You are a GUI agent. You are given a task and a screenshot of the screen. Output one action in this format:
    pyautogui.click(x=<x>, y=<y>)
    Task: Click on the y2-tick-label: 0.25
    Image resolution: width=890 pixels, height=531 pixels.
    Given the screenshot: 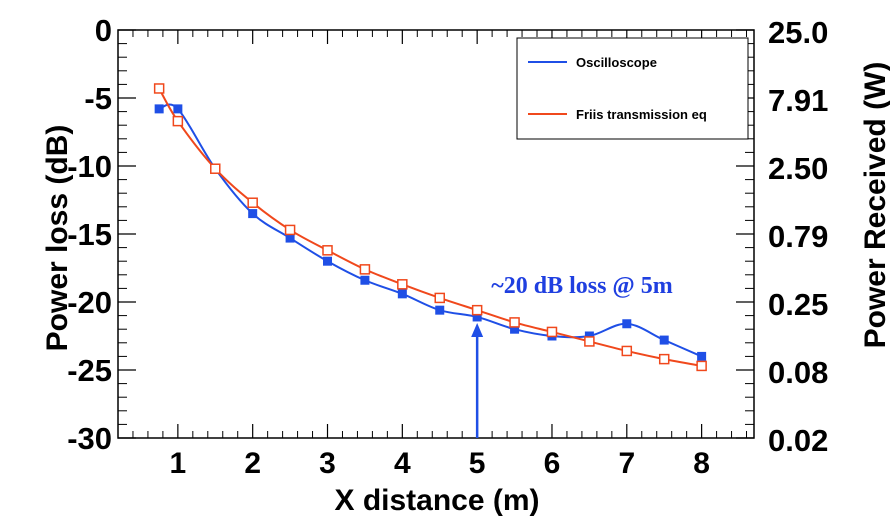 What is the action you would take?
    pyautogui.click(x=798, y=304)
    